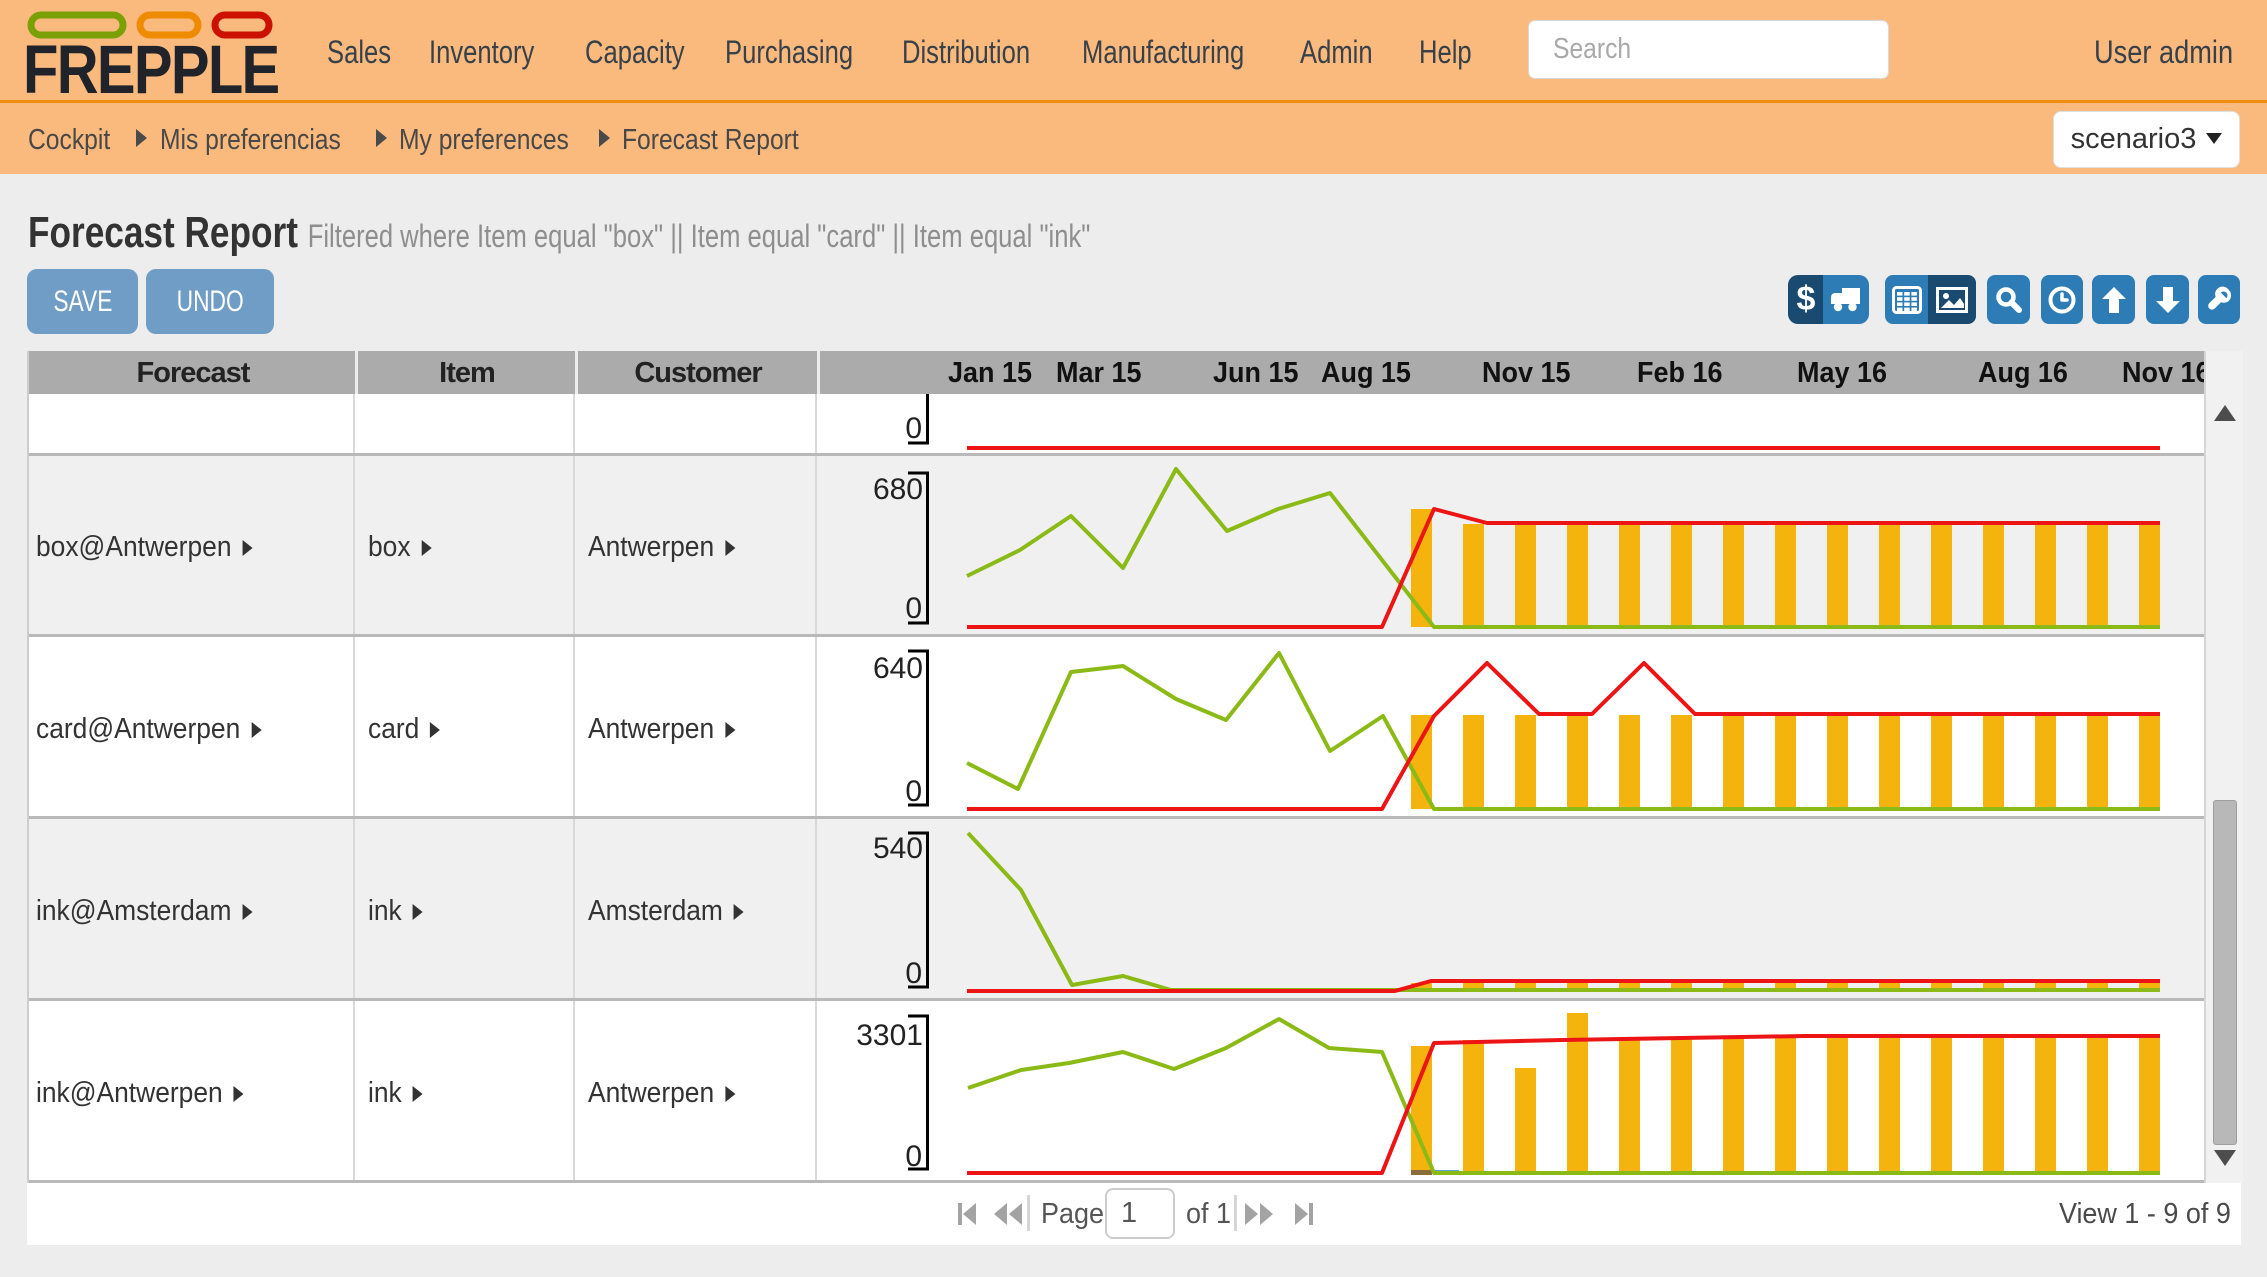  I want to click on svg-text: 540, so click(898, 848).